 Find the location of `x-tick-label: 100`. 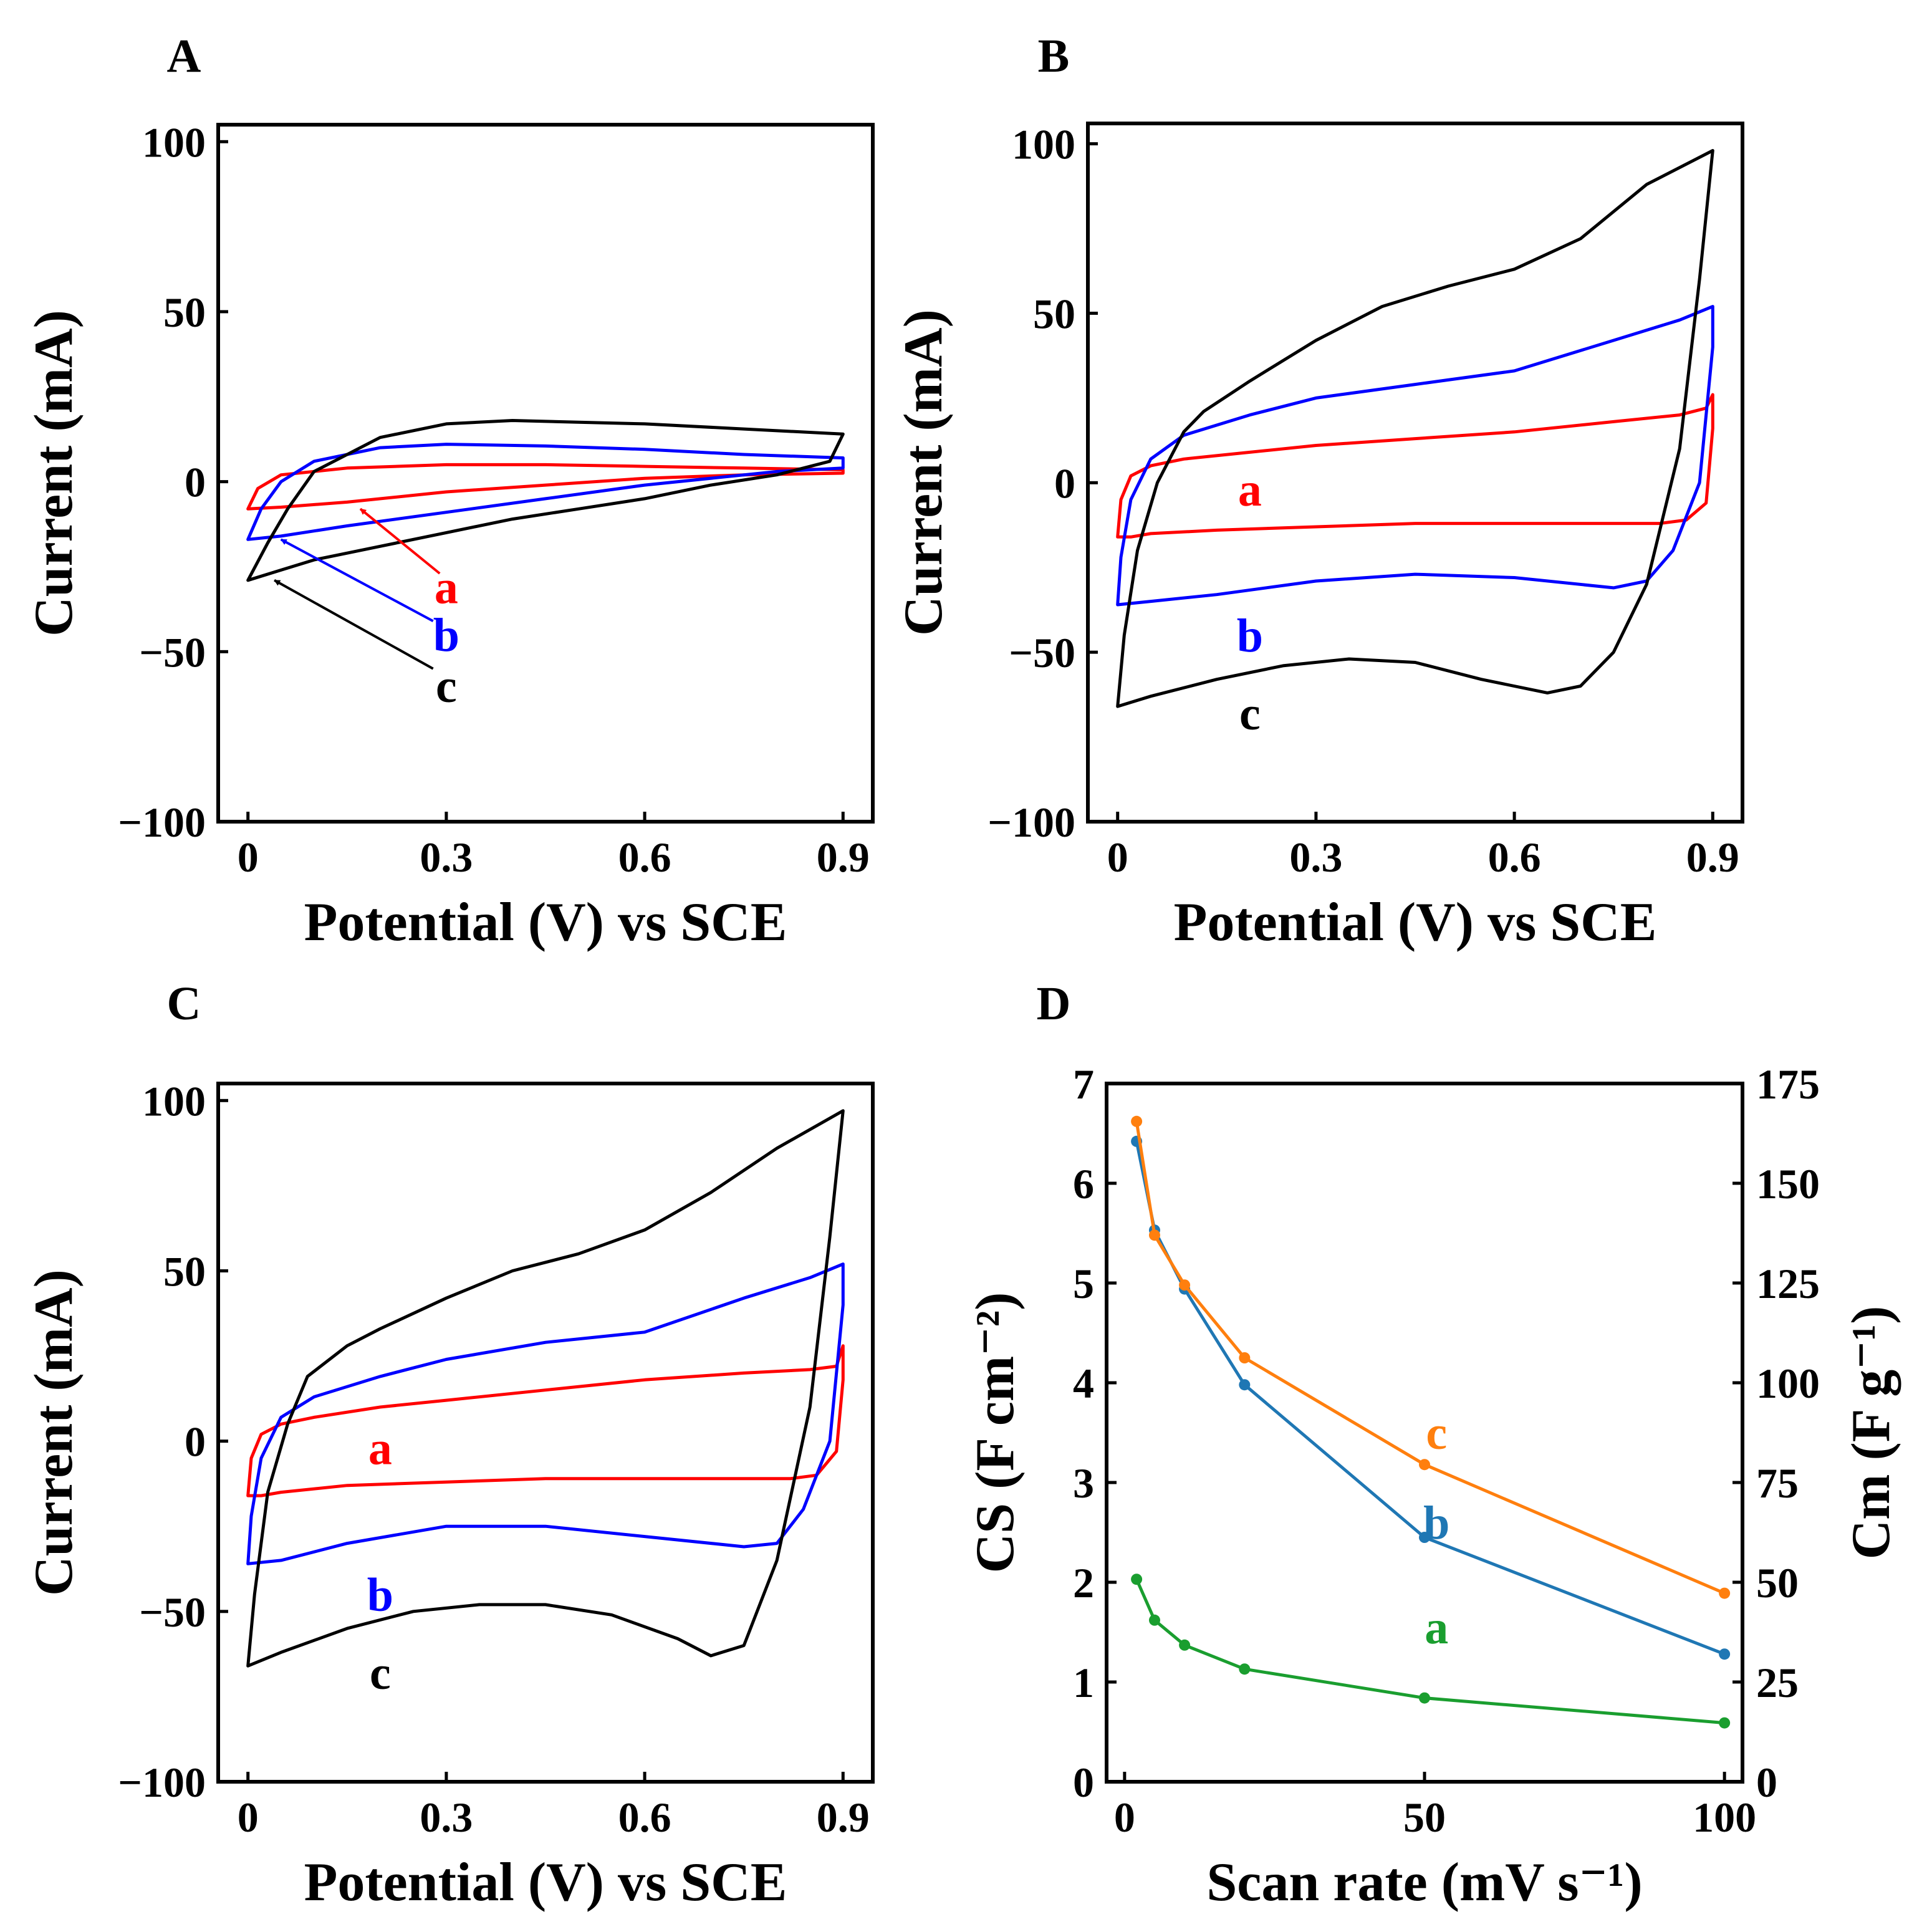

x-tick-label: 100 is located at coordinates (1724, 1817).